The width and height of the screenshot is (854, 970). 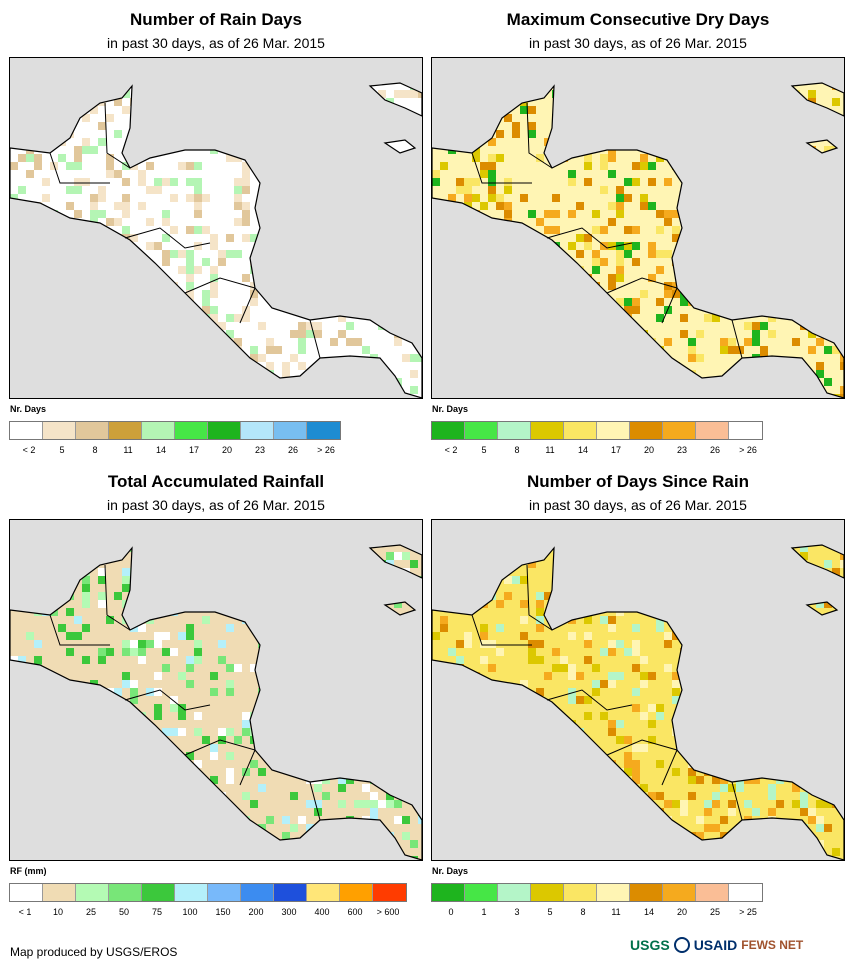 I want to click on legend-tick-label: 0, so click(x=451, y=912).